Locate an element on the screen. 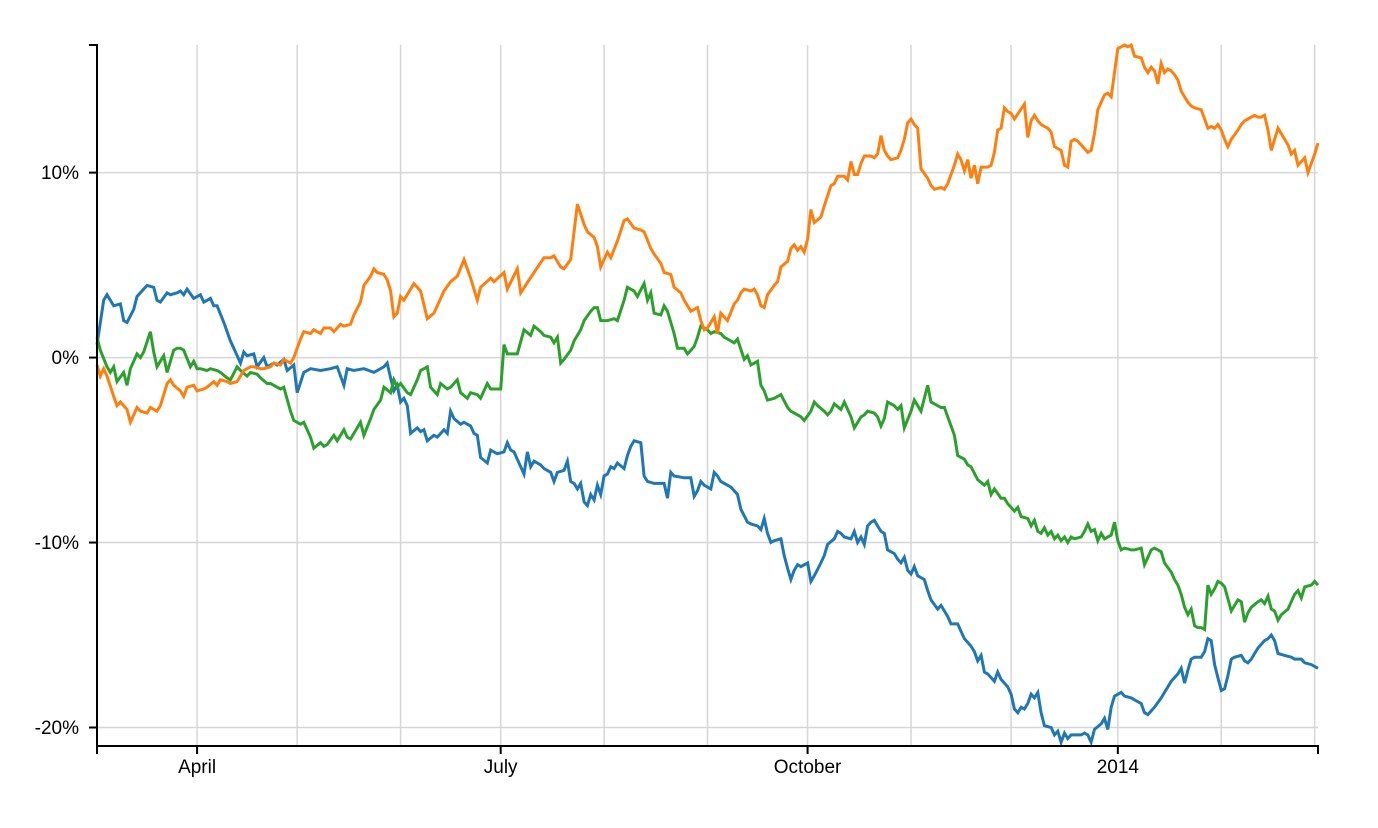 The image size is (1378, 828). y-axis-tick-label: 10% is located at coordinates (60, 173).